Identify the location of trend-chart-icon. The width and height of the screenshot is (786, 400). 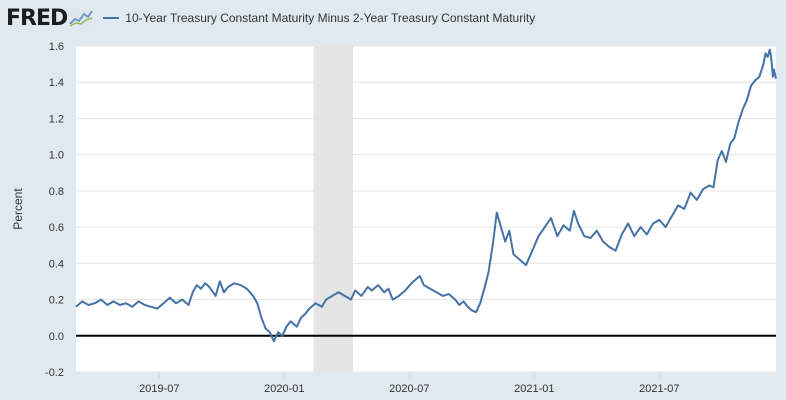
(81, 18).